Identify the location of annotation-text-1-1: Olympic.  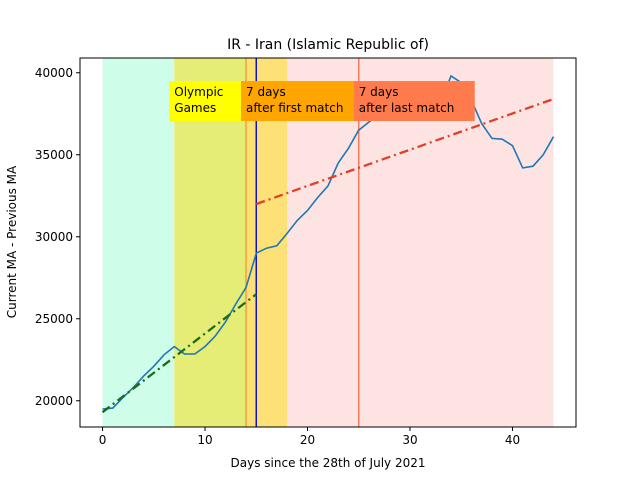
(198, 92).